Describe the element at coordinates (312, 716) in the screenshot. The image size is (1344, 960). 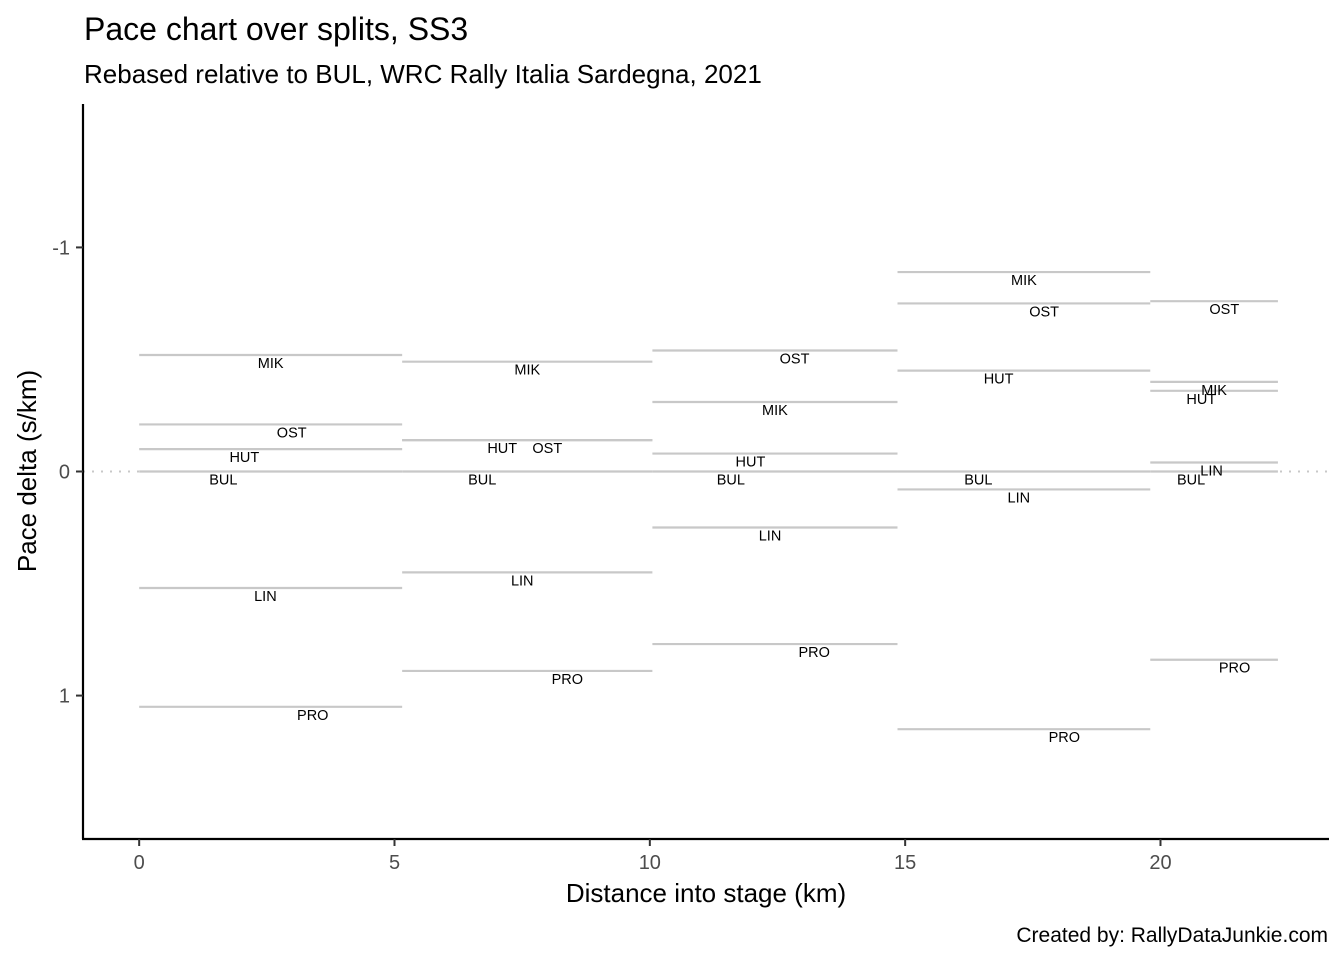
I see `segment-label-pro-split-1: PRO` at that location.